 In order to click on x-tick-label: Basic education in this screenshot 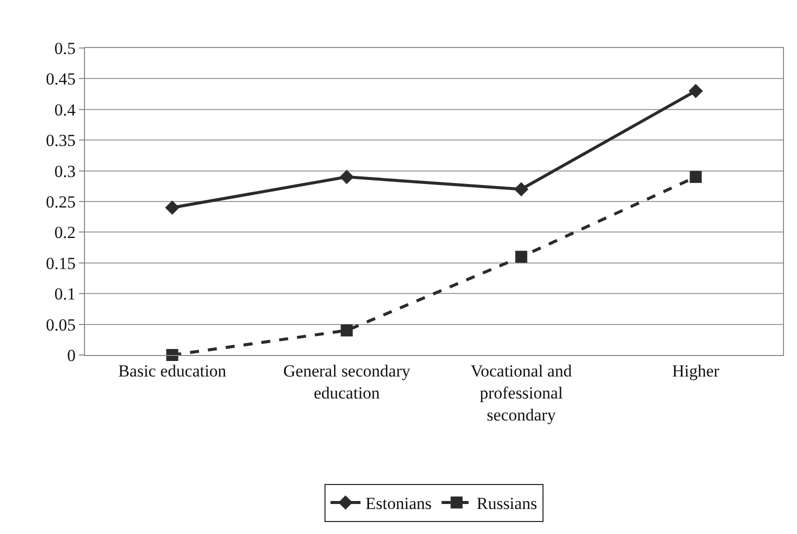, I will do `click(172, 370)`.